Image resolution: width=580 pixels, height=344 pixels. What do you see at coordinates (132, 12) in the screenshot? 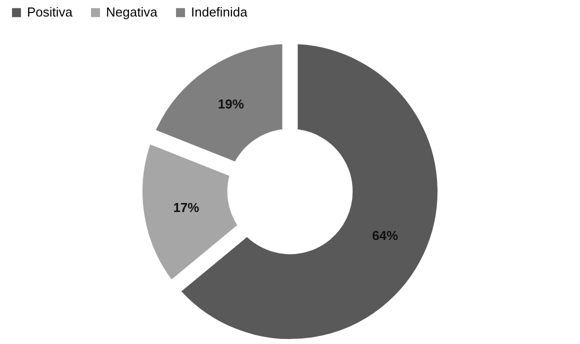
I see `legend-label: Negativa` at bounding box center [132, 12].